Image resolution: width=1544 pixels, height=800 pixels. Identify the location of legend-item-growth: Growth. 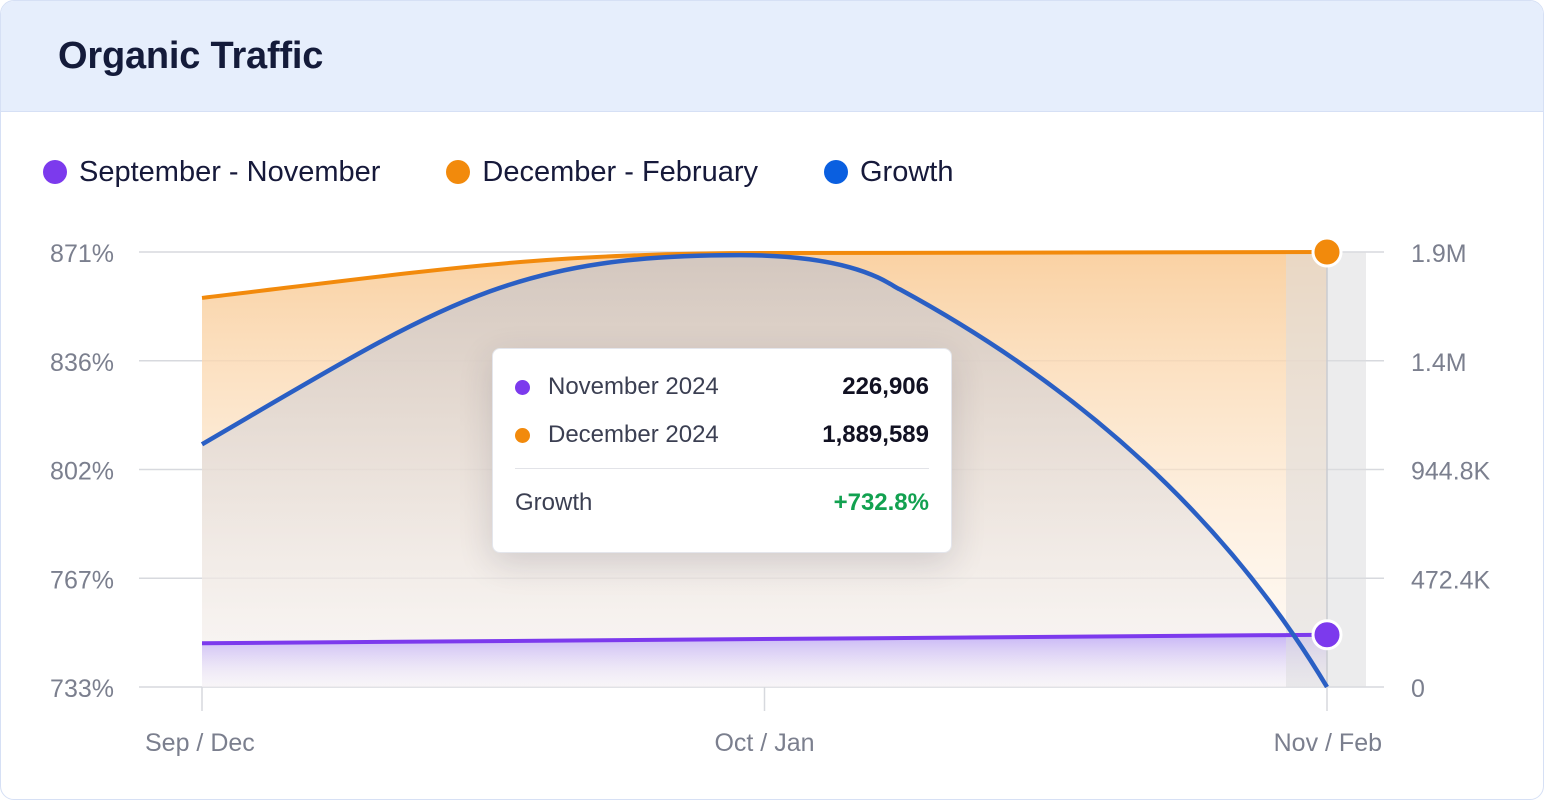
(888, 172).